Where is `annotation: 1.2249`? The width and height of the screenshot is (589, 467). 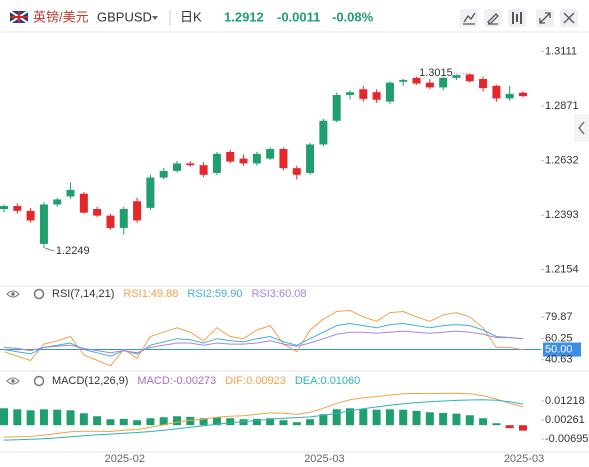
annotation: 1.2249 is located at coordinates (73, 251).